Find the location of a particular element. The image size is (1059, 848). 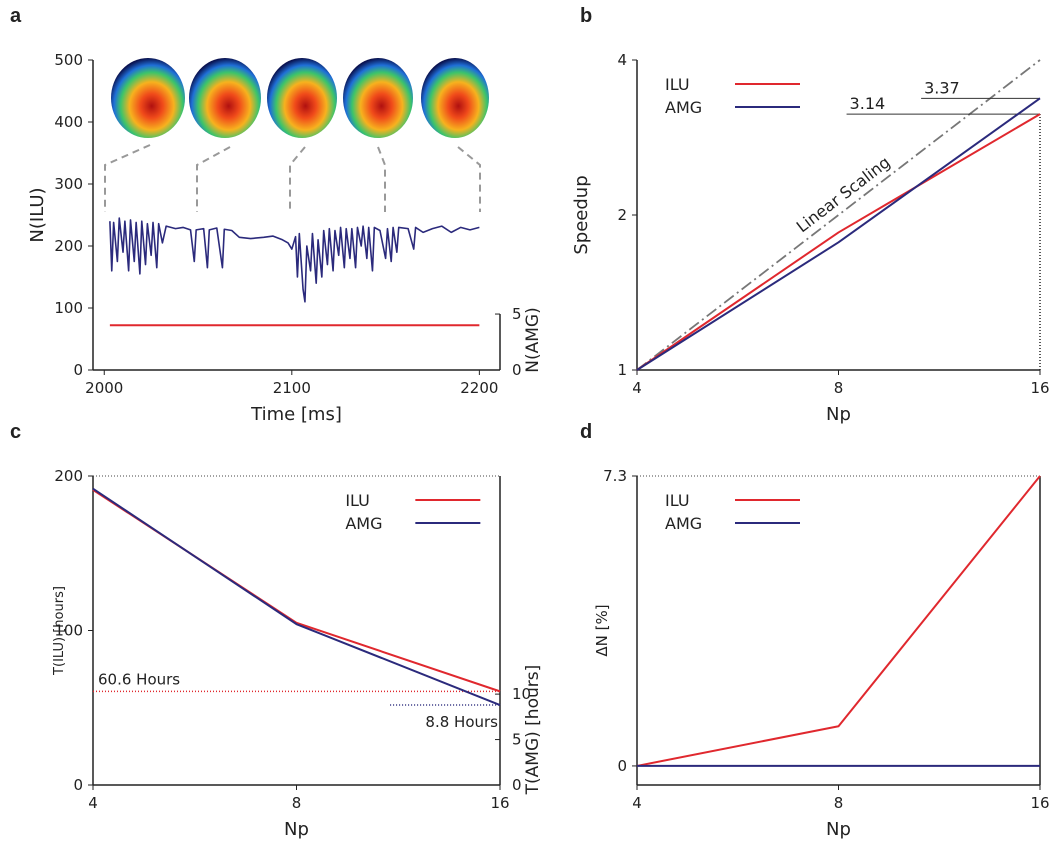

annotation-label: 3.14 is located at coordinates (868, 103).